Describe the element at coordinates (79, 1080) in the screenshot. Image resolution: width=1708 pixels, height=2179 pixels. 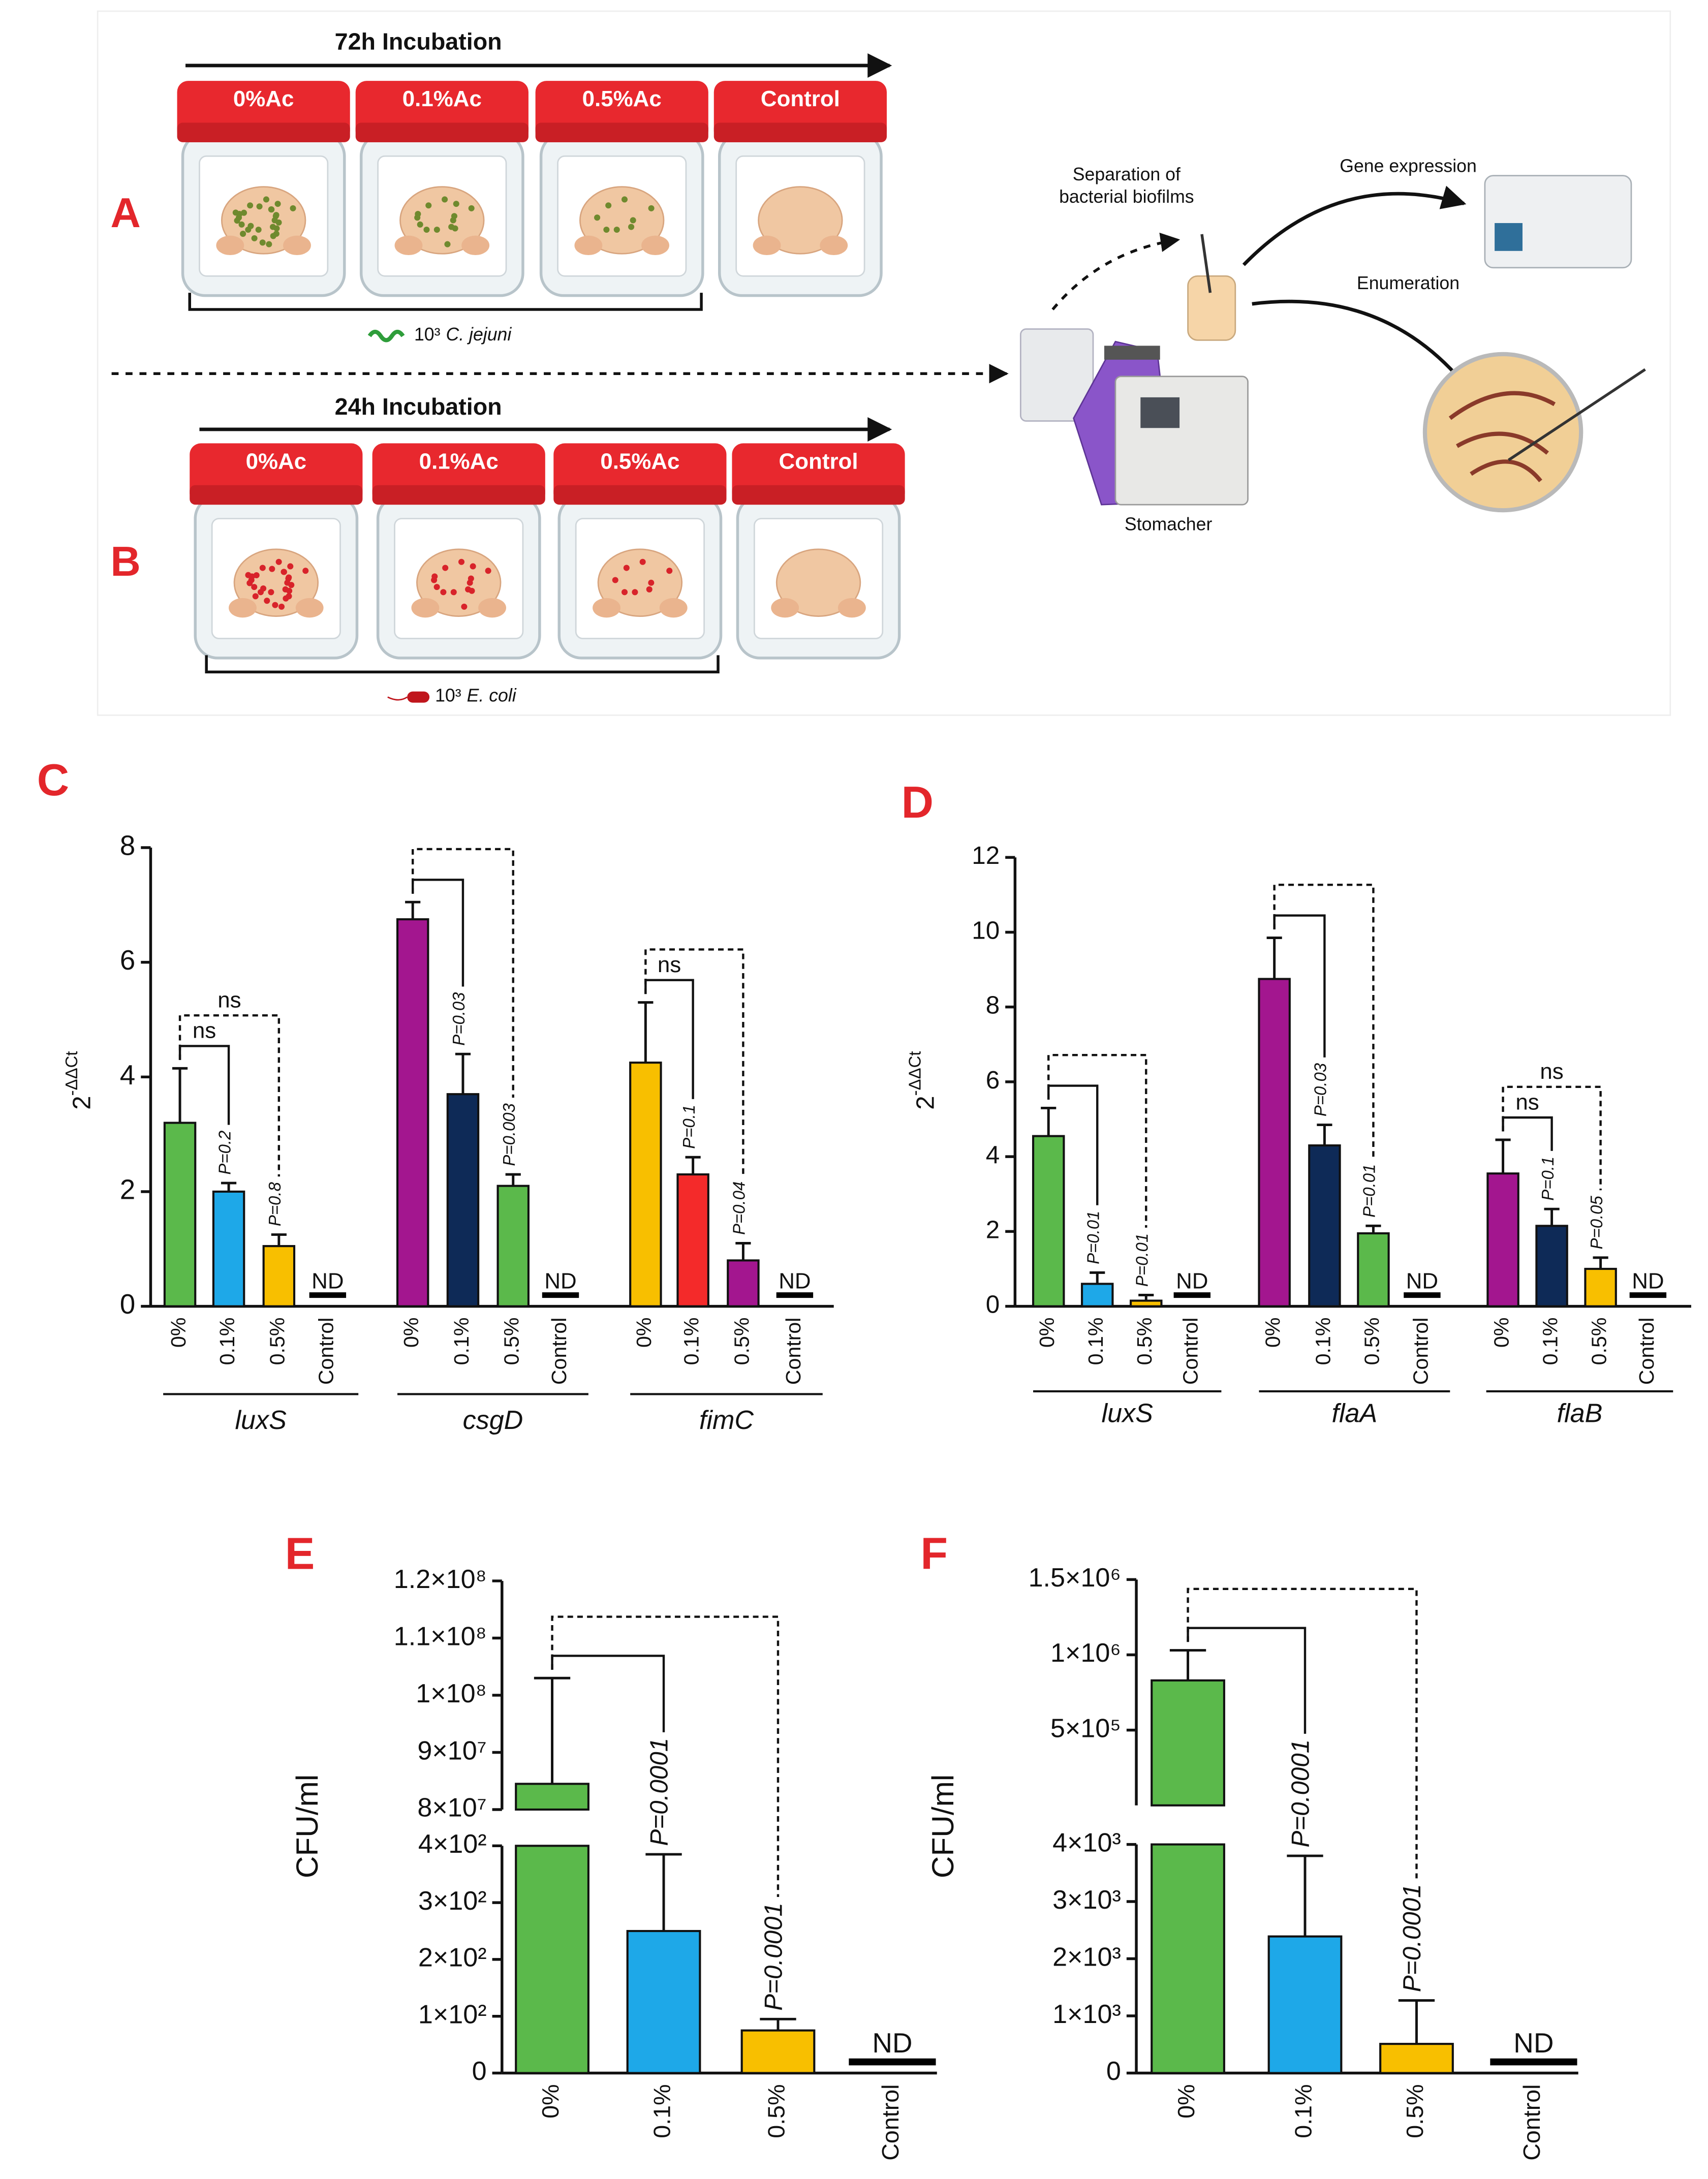
I see `y-axis-label: 2-ΔΔCt` at that location.